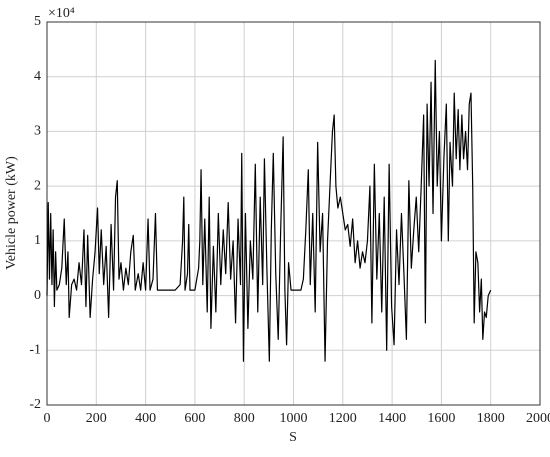  Describe the element at coordinates (293, 437) in the screenshot. I see `x-axis-label: S` at that location.